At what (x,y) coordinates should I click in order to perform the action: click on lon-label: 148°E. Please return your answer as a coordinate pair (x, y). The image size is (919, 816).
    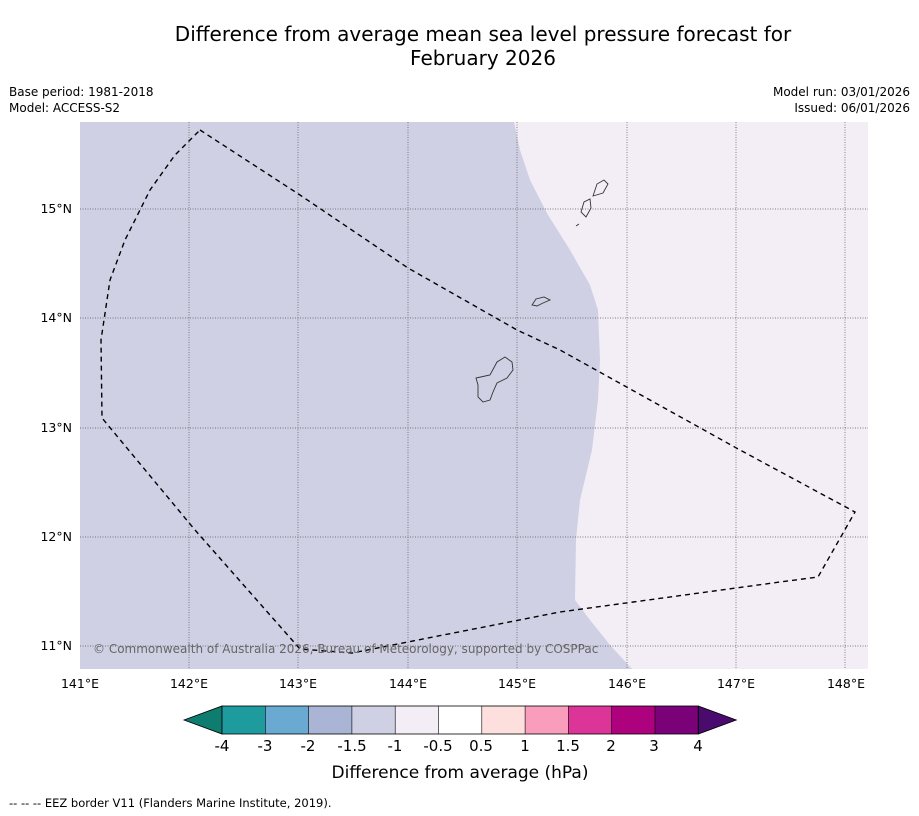
    Looking at the image, I should click on (846, 683).